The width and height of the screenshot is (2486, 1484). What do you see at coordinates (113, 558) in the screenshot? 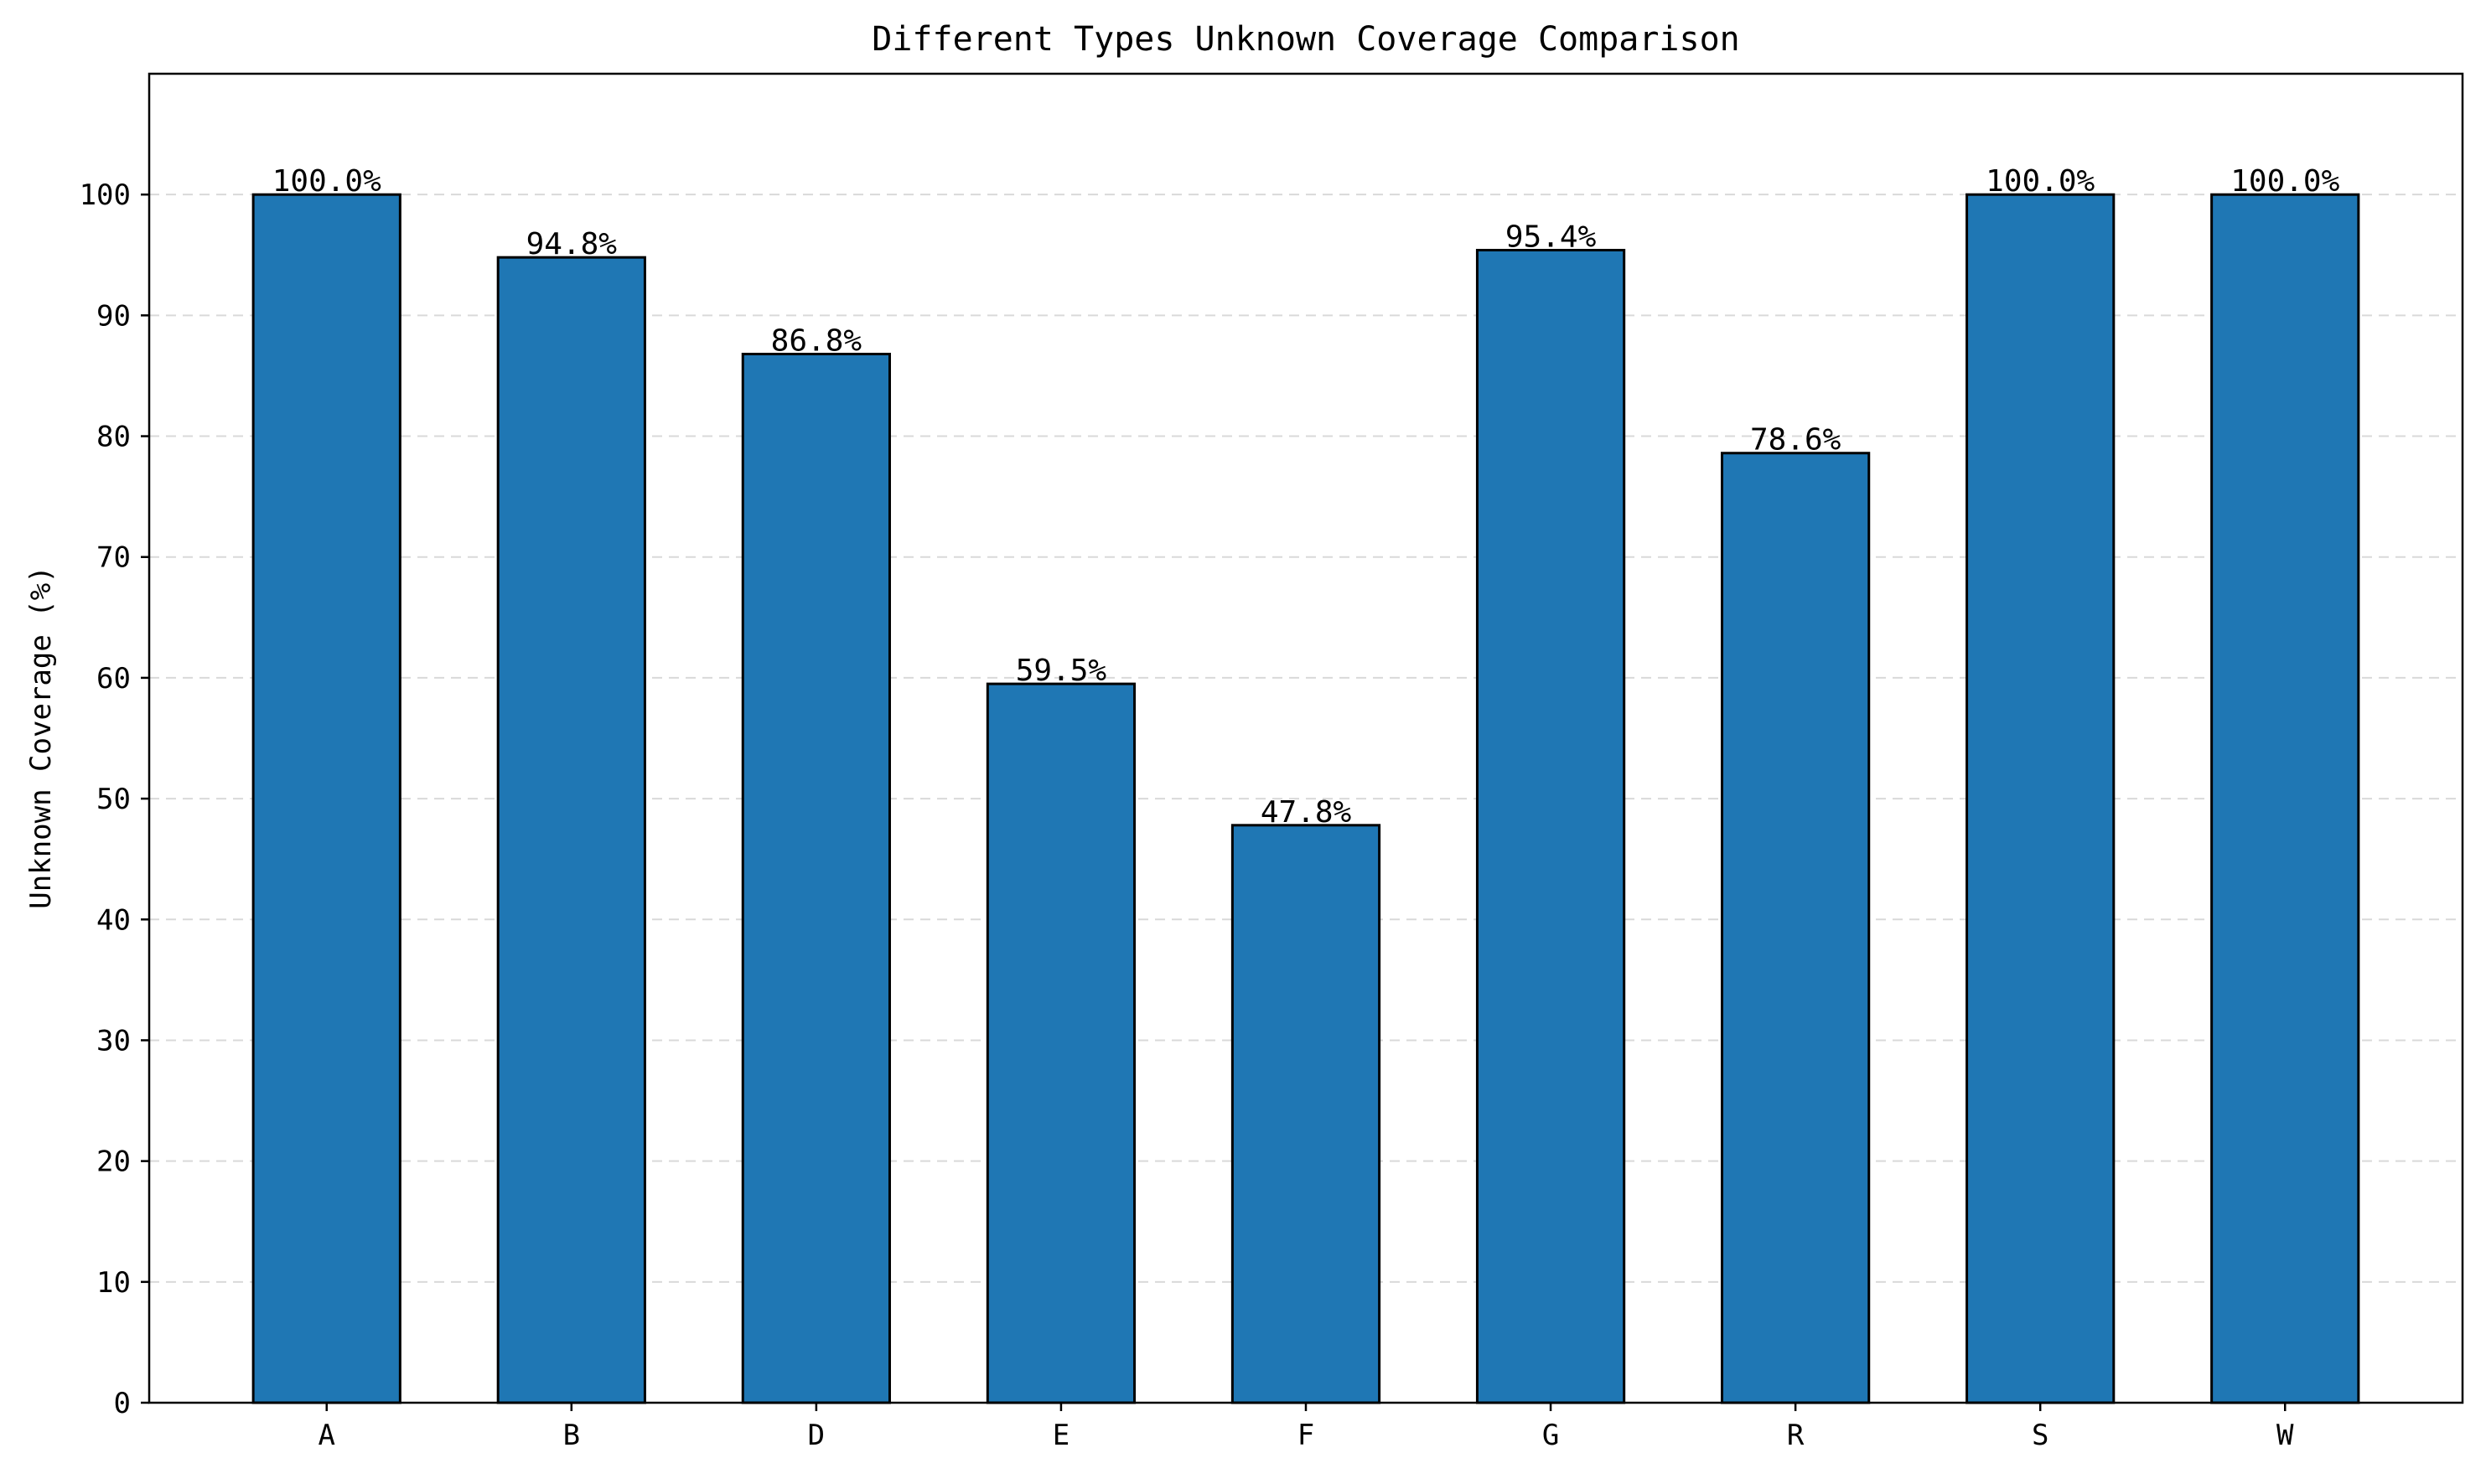
I see `y-tick-label: 70` at bounding box center [113, 558].